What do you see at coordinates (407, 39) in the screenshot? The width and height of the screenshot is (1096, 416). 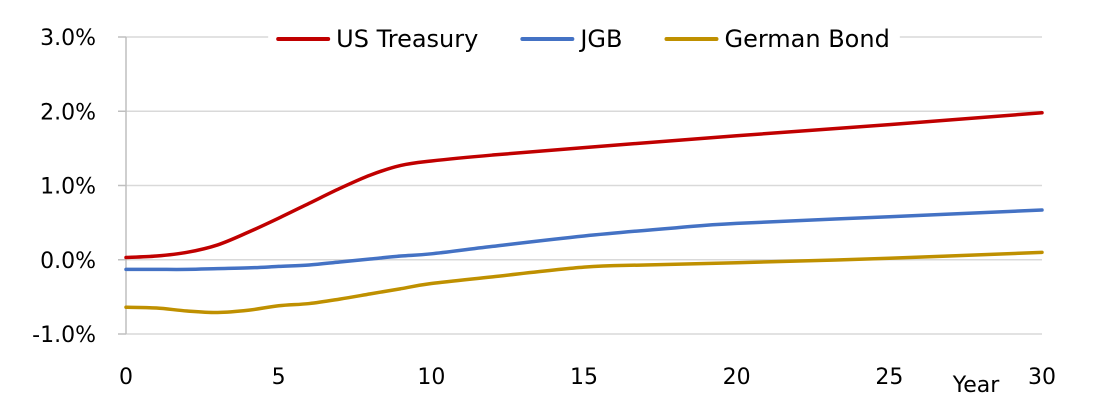 I see `legend-label-us-treasury: US Treasury` at bounding box center [407, 39].